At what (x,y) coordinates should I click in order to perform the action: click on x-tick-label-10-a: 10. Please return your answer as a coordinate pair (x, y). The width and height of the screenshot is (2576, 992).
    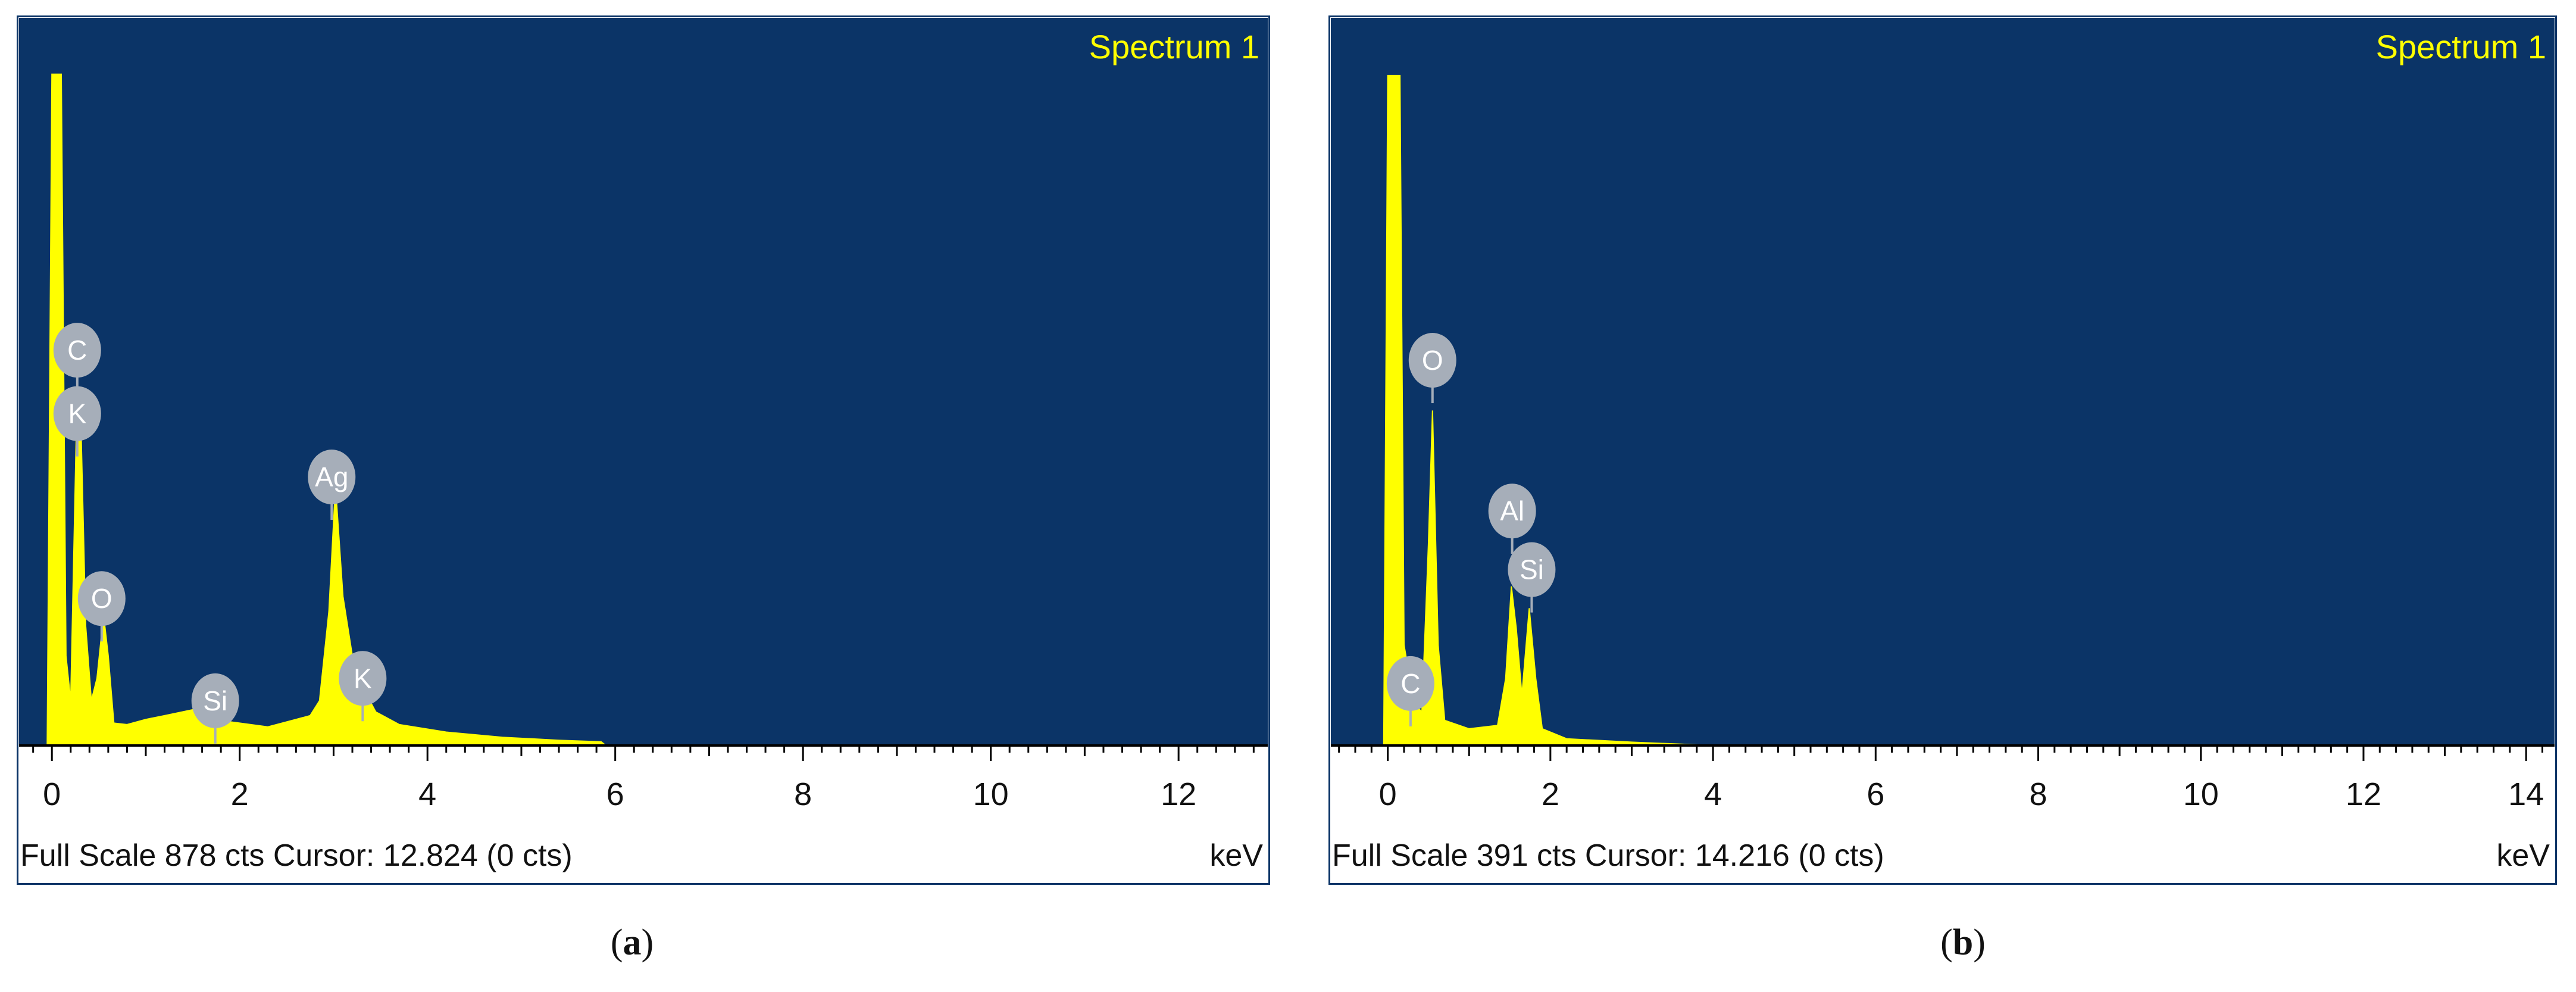
    Looking at the image, I should click on (991, 794).